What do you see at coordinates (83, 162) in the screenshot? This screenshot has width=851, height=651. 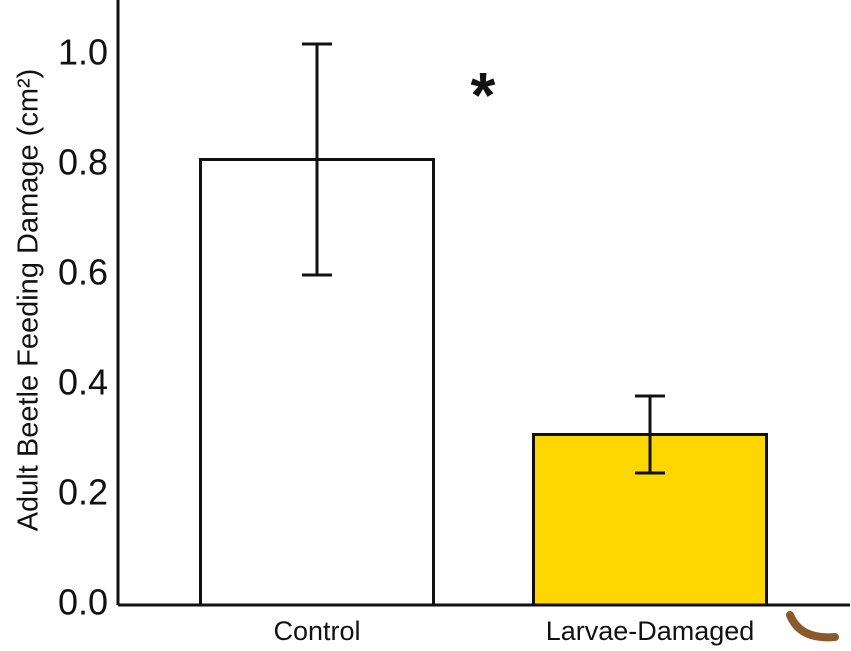 I see `y-tick-label: 0.8` at bounding box center [83, 162].